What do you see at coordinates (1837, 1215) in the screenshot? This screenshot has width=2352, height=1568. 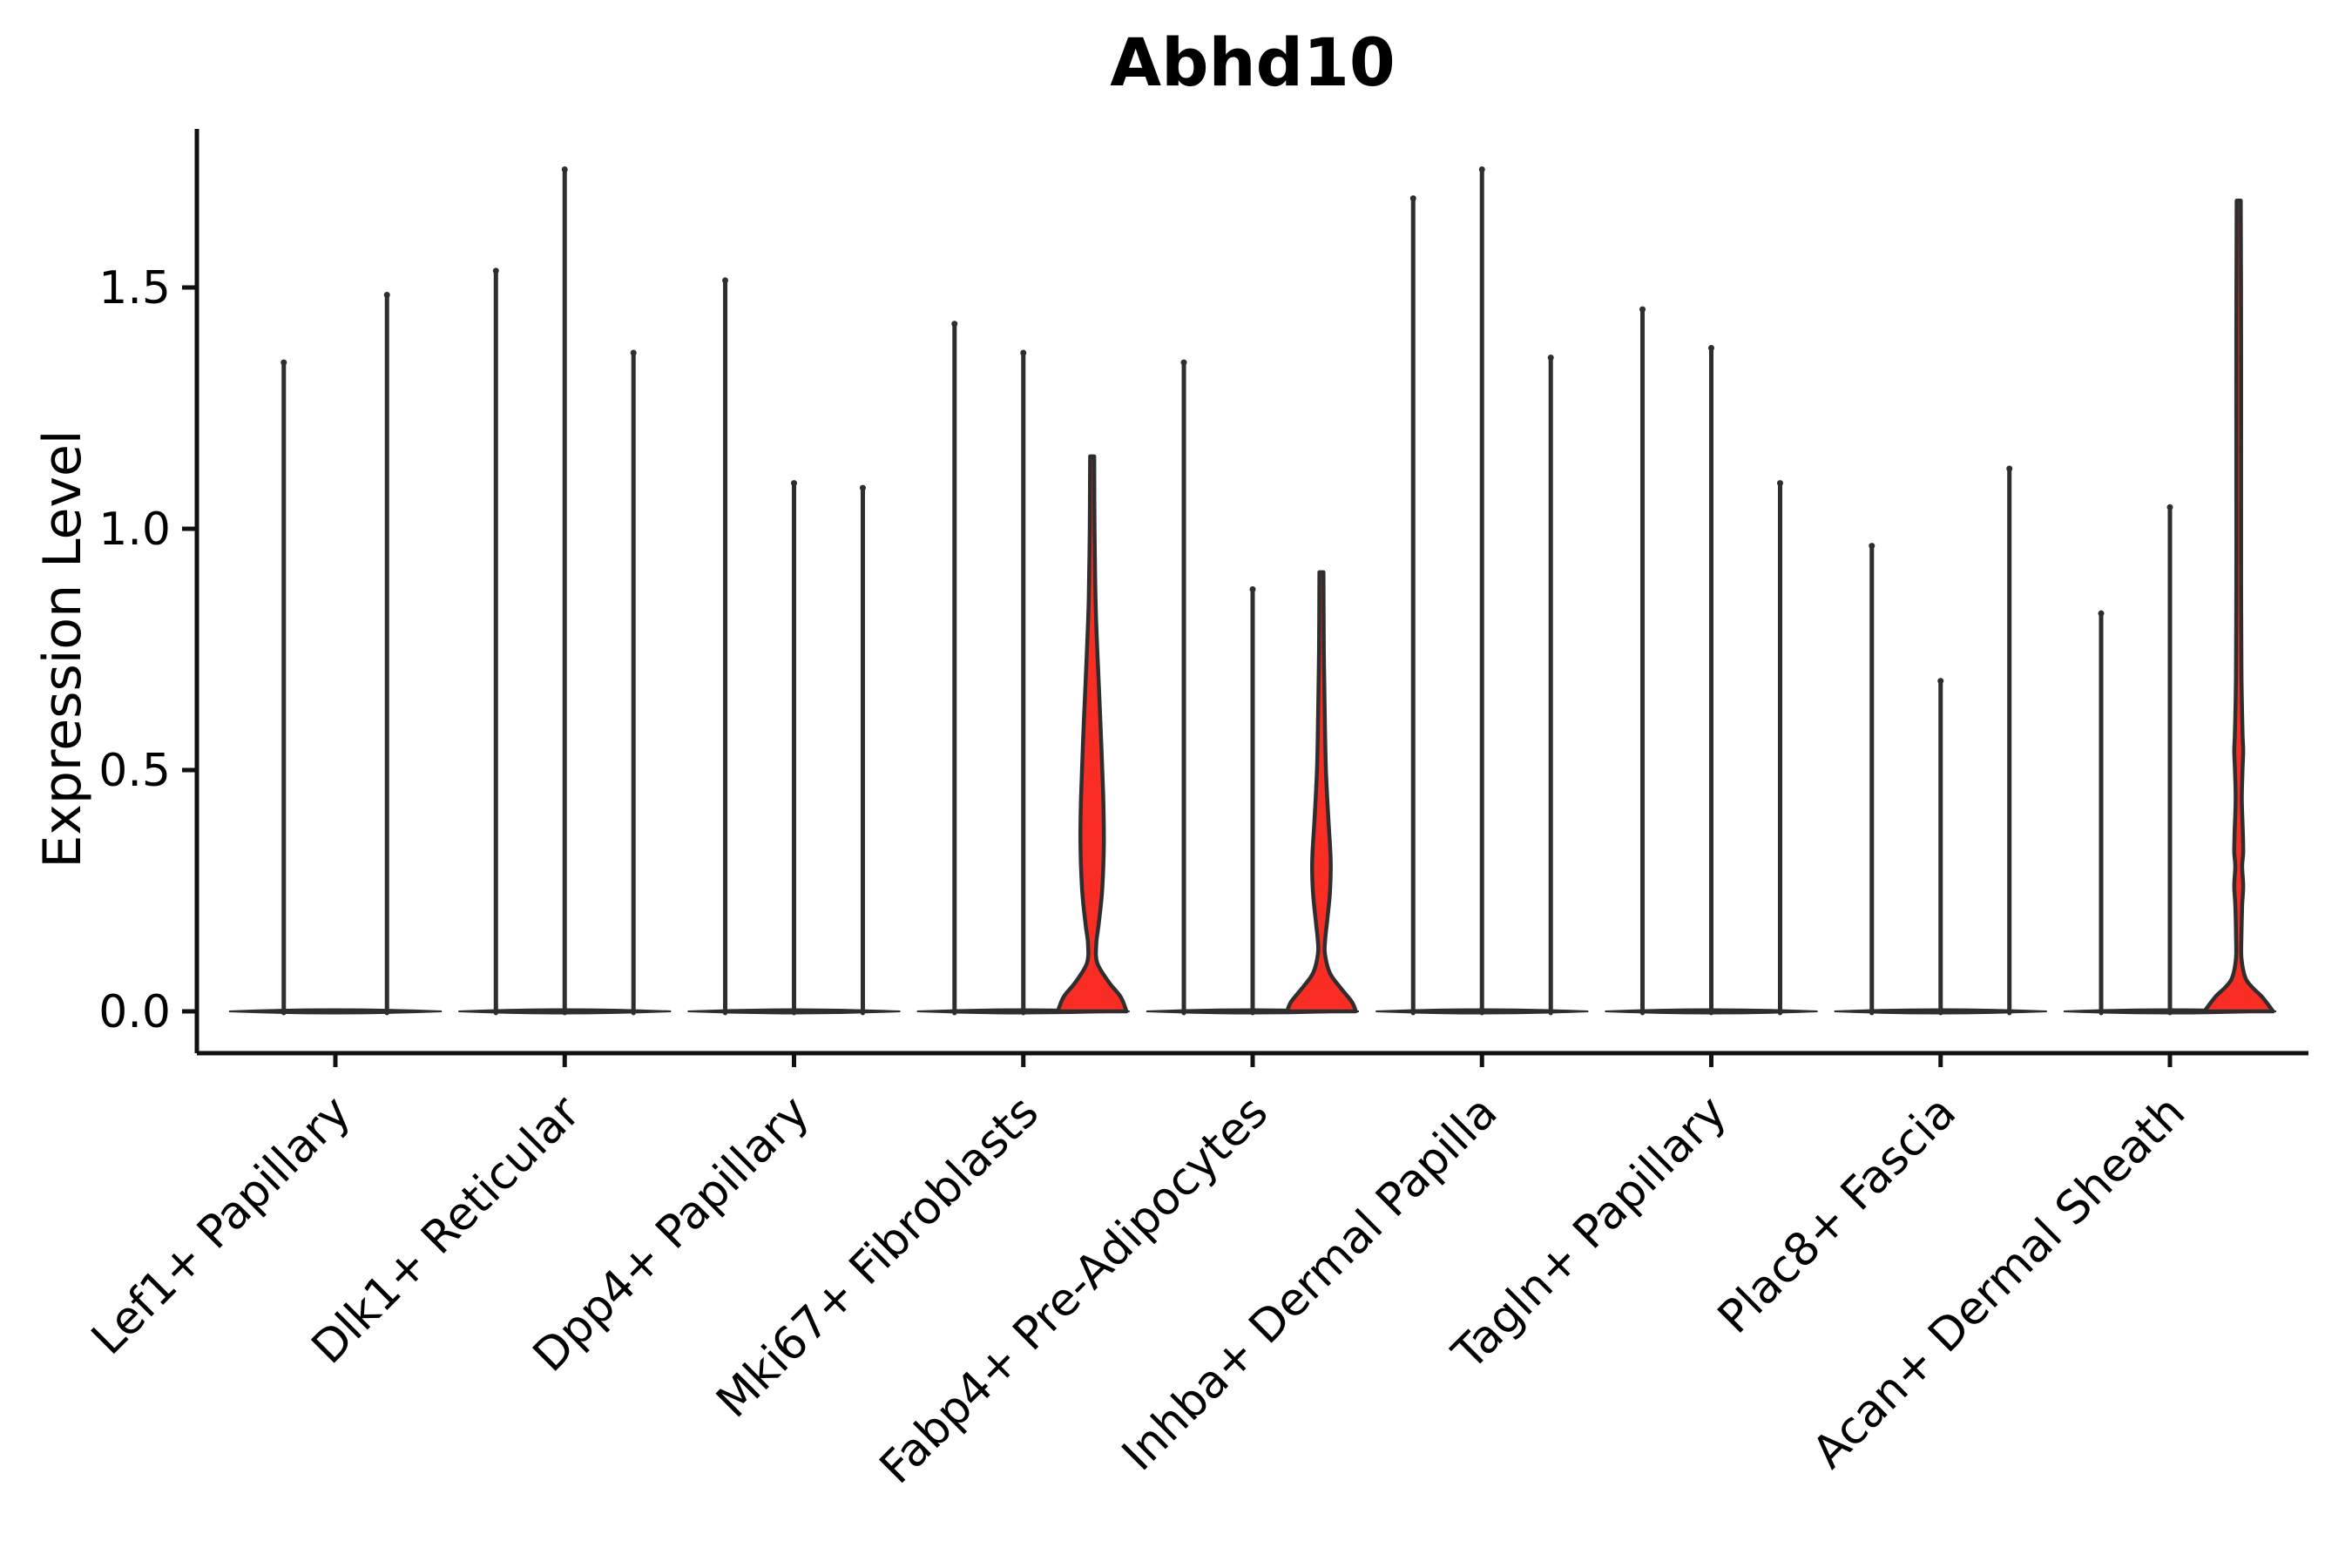 I see `x-category-label: Plac8+ Fascia` at bounding box center [1837, 1215].